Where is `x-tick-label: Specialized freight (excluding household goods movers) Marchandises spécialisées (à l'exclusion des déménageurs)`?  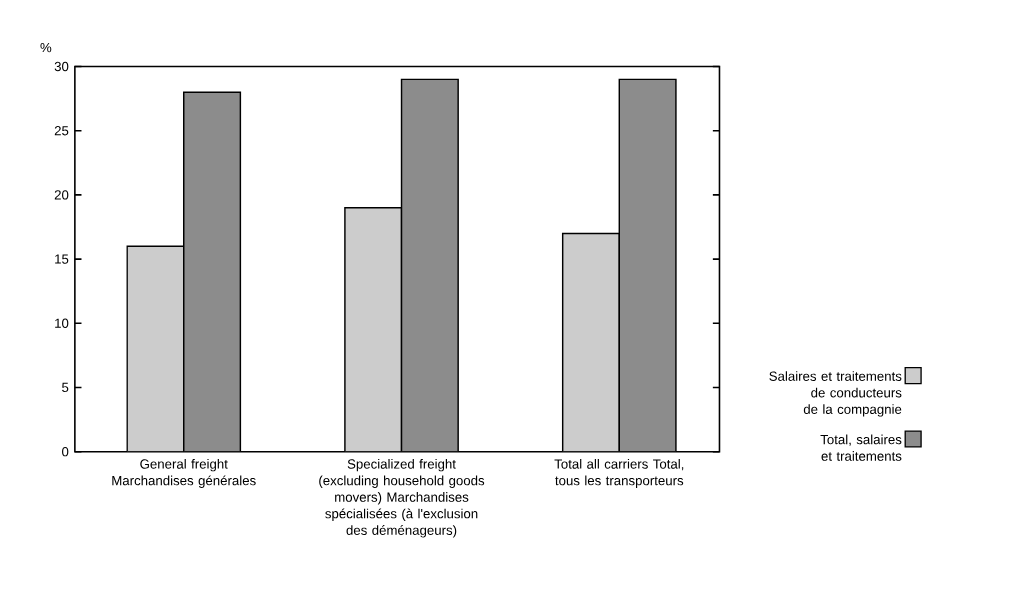
x-tick-label: Specialized freight (excluding household goods movers) Marchandises spécialisées (à l'exclusion des déménageurs) is located at coordinates (402, 498).